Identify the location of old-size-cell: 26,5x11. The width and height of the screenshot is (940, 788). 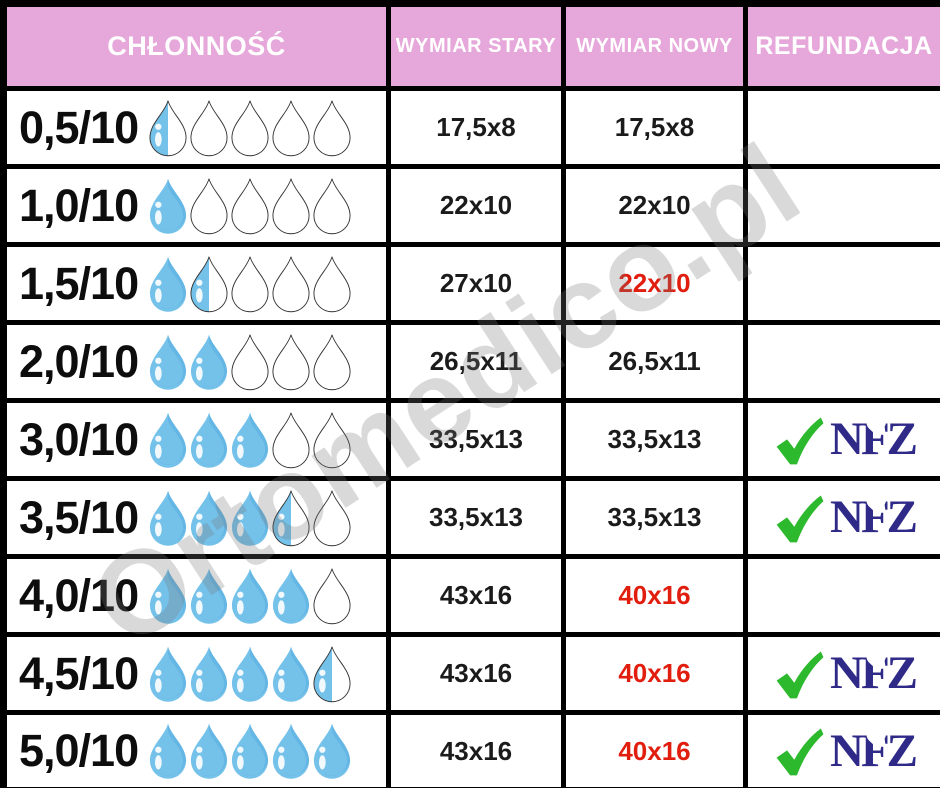
(476, 361).